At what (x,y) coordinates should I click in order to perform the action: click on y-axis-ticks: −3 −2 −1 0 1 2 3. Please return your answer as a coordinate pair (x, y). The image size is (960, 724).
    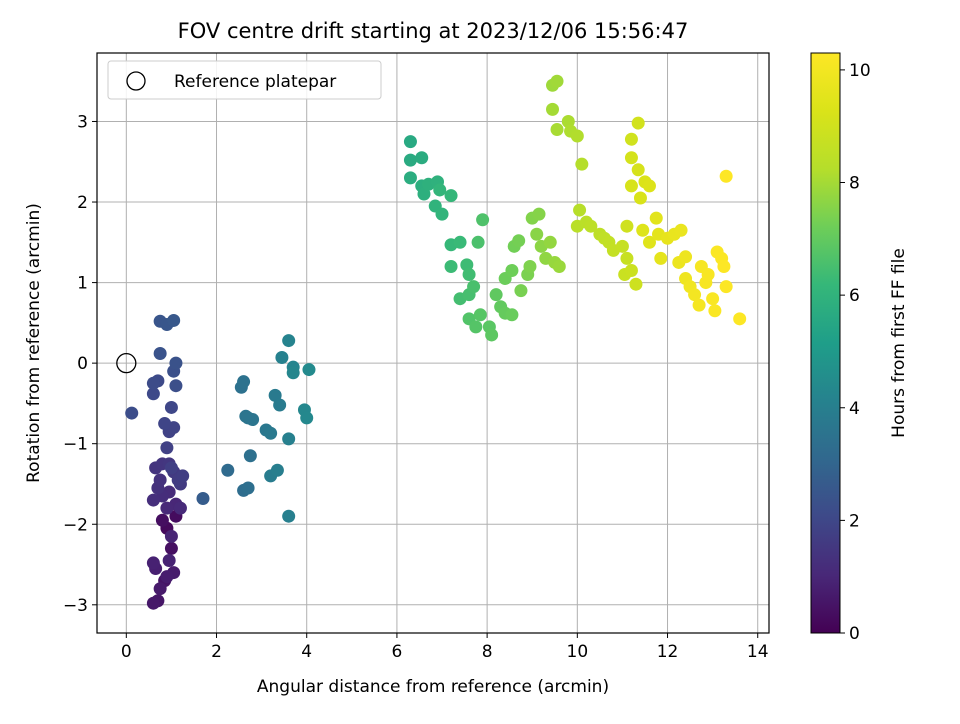
    Looking at the image, I should click on (80, 364).